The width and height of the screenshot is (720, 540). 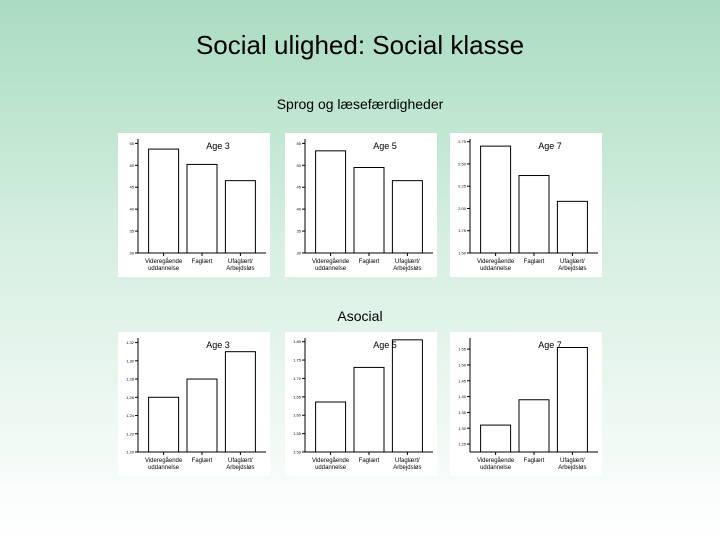 What do you see at coordinates (297, 396) in the screenshot?
I see `y-tick-label: 1.65` at bounding box center [297, 396].